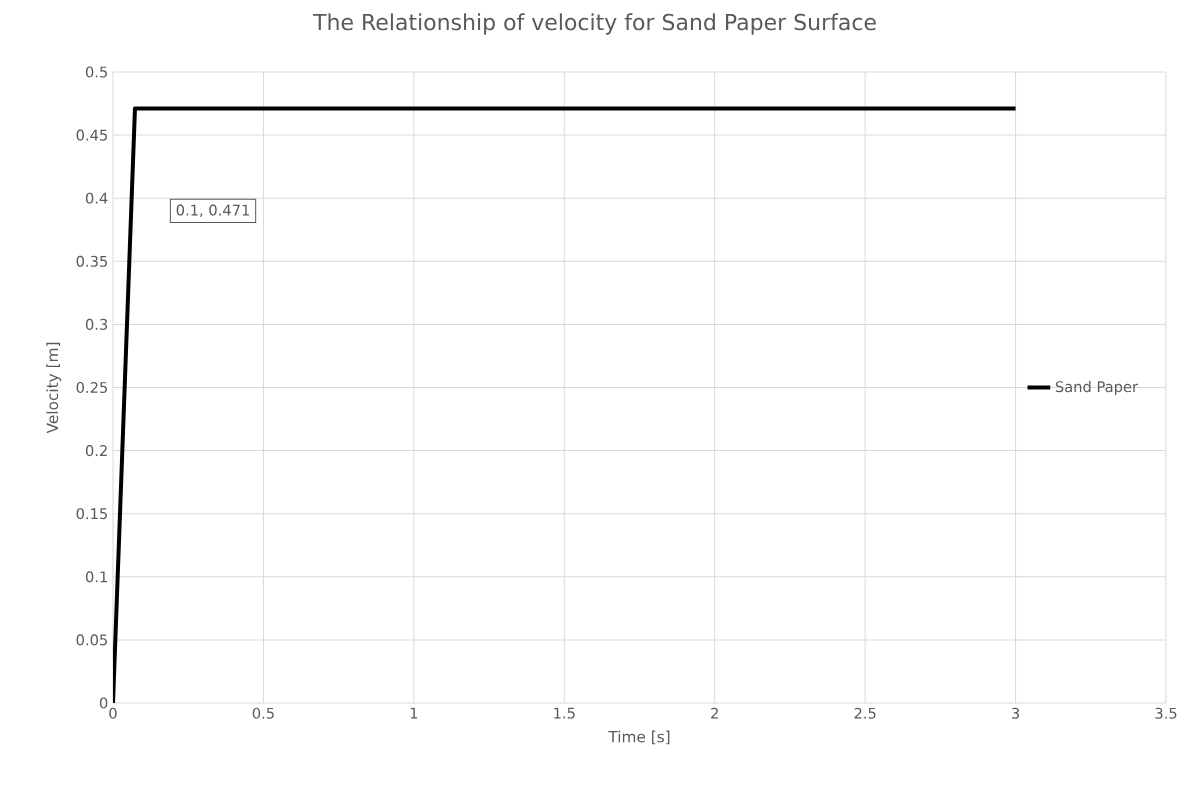 This screenshot has height=787, width=1190. What do you see at coordinates (92, 387) in the screenshot?
I see `y-tick-label: 0.25` at bounding box center [92, 387].